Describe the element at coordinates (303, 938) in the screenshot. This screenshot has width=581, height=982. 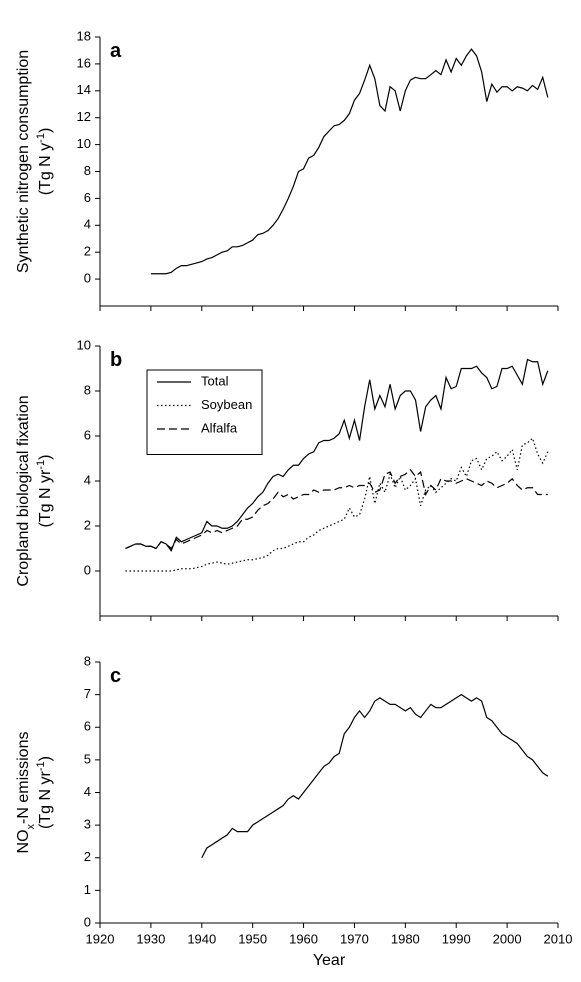
I see `x-tick-label: 1960` at that location.